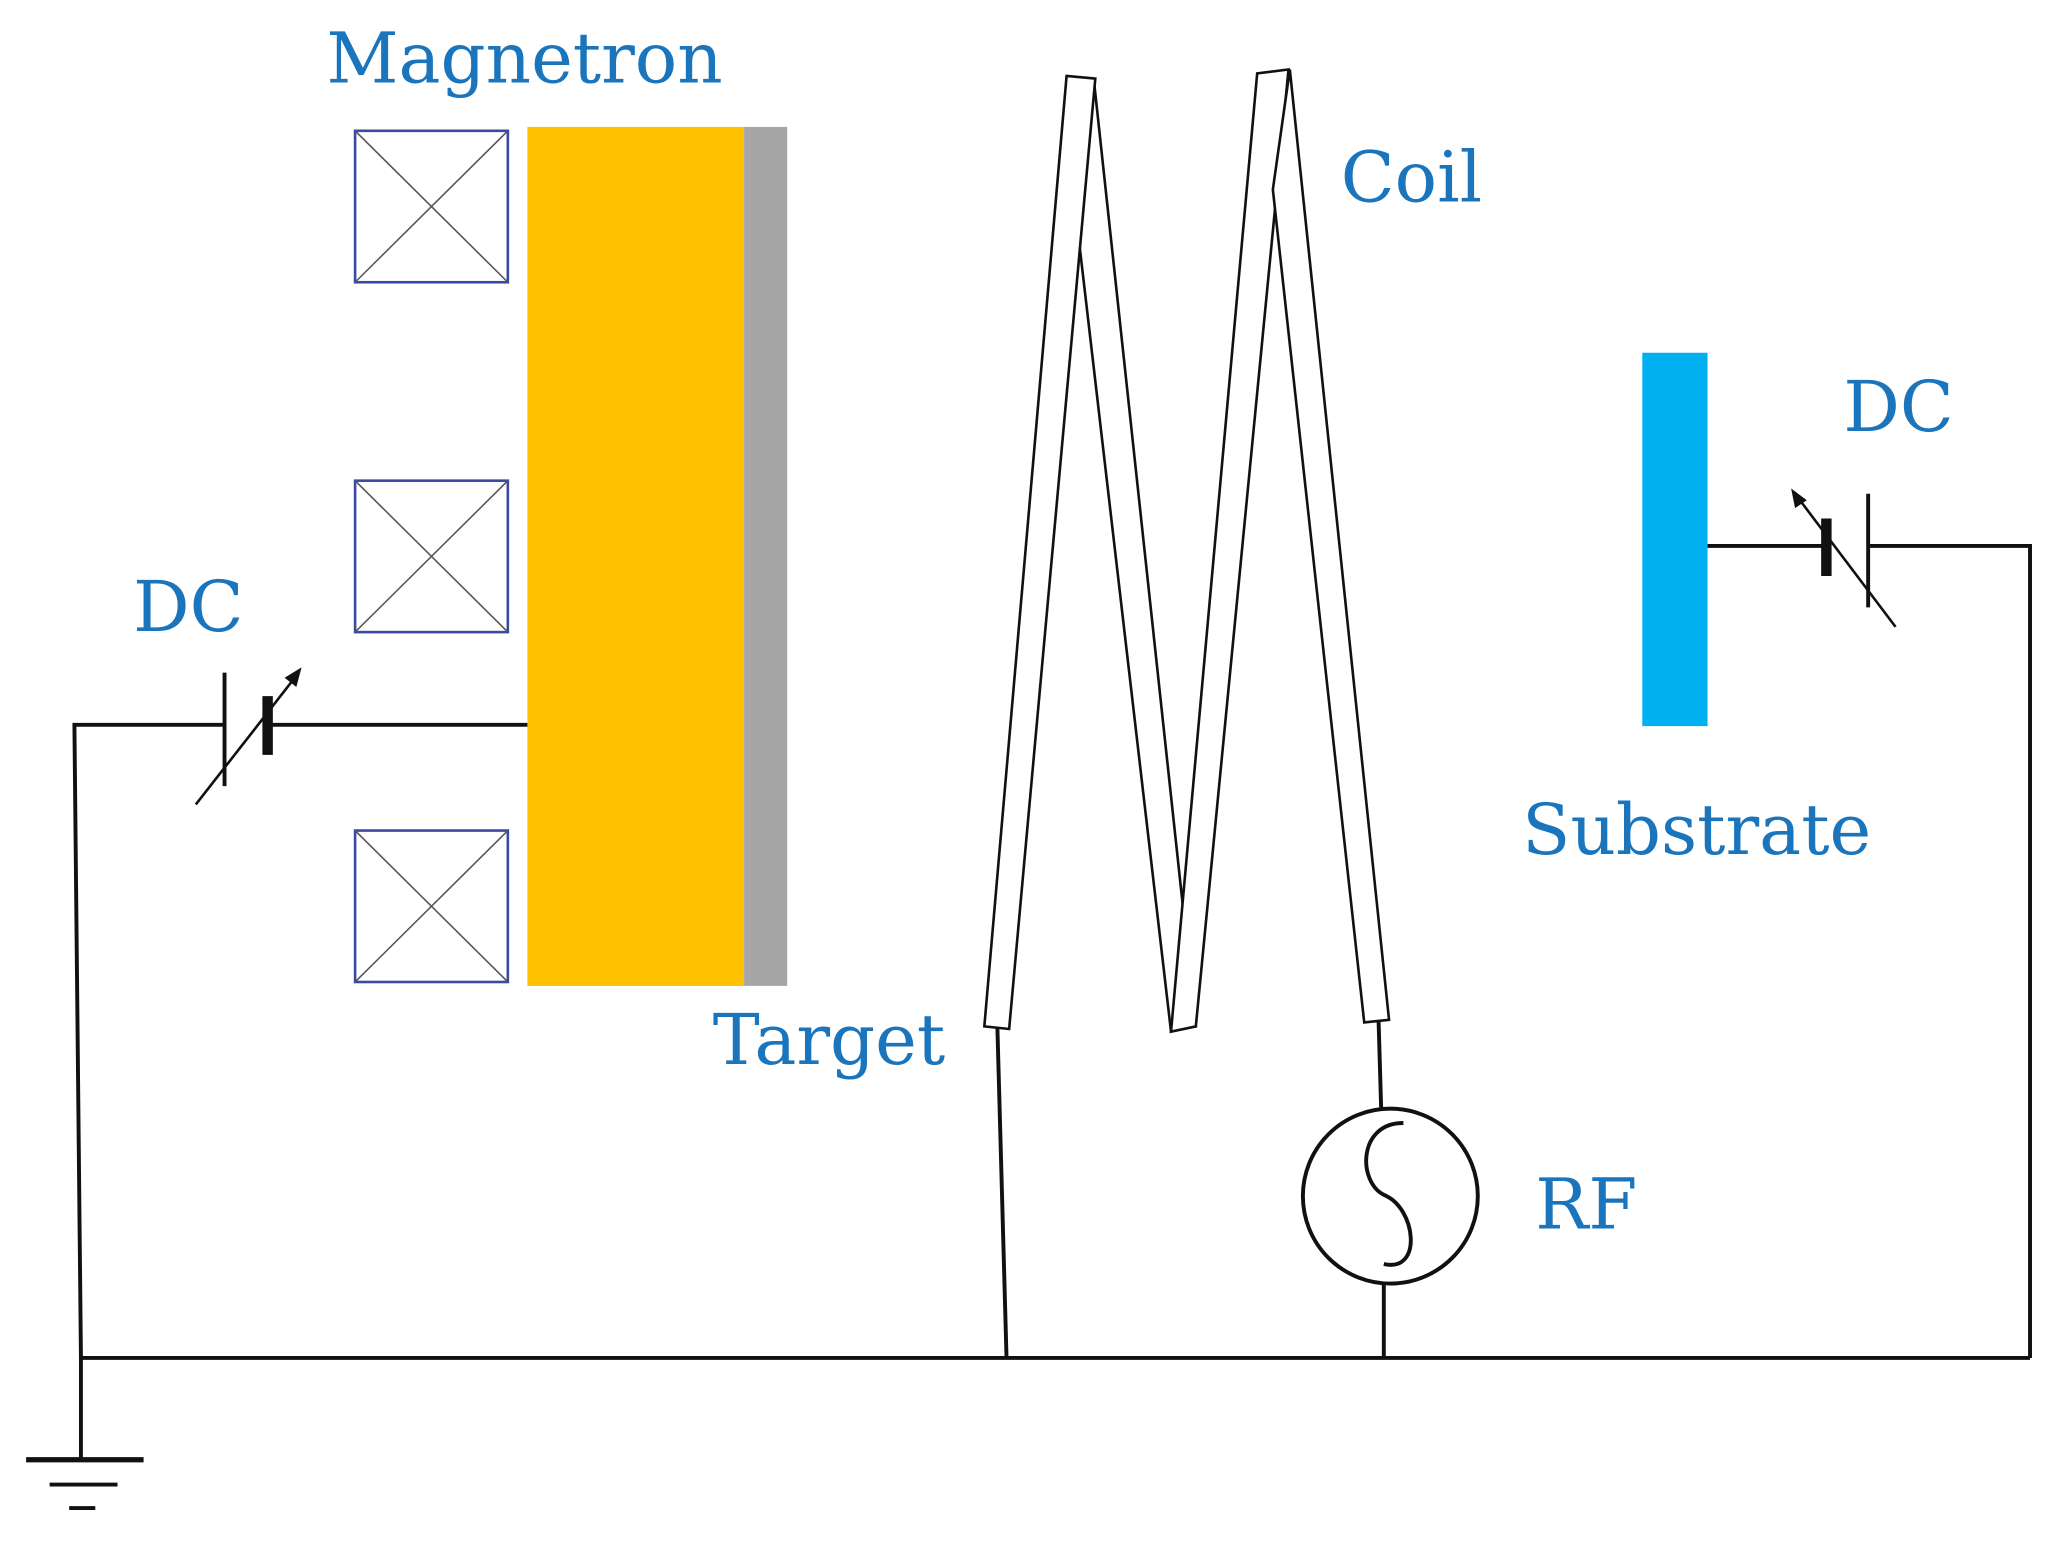 The image size is (2047, 1541). I want to click on label-target: Target, so click(829, 1040).